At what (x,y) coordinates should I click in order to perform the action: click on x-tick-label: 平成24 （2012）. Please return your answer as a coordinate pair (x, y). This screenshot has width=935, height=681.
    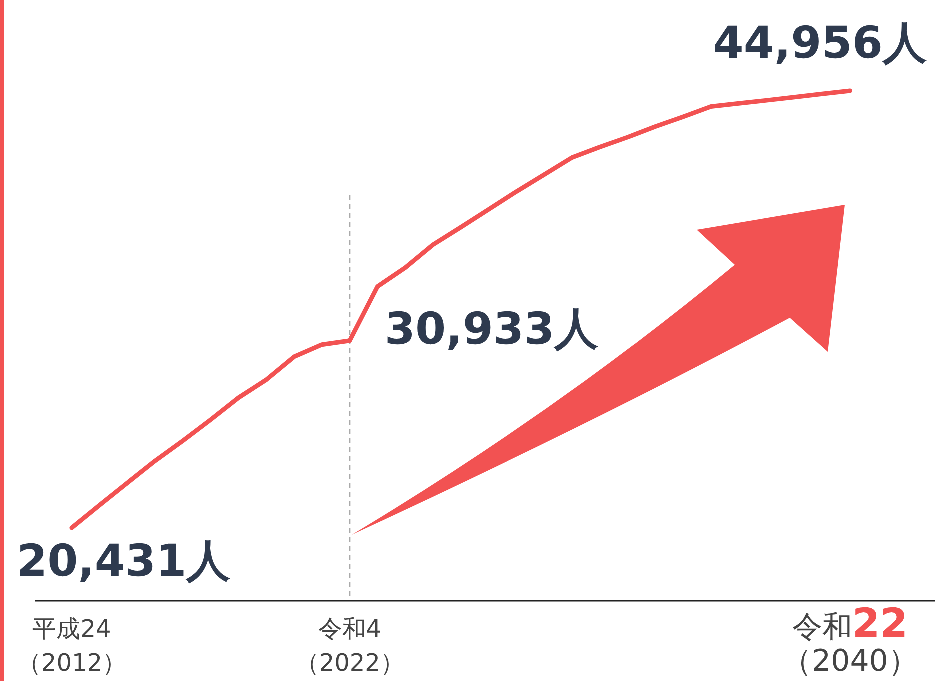
    Looking at the image, I should click on (72, 646).